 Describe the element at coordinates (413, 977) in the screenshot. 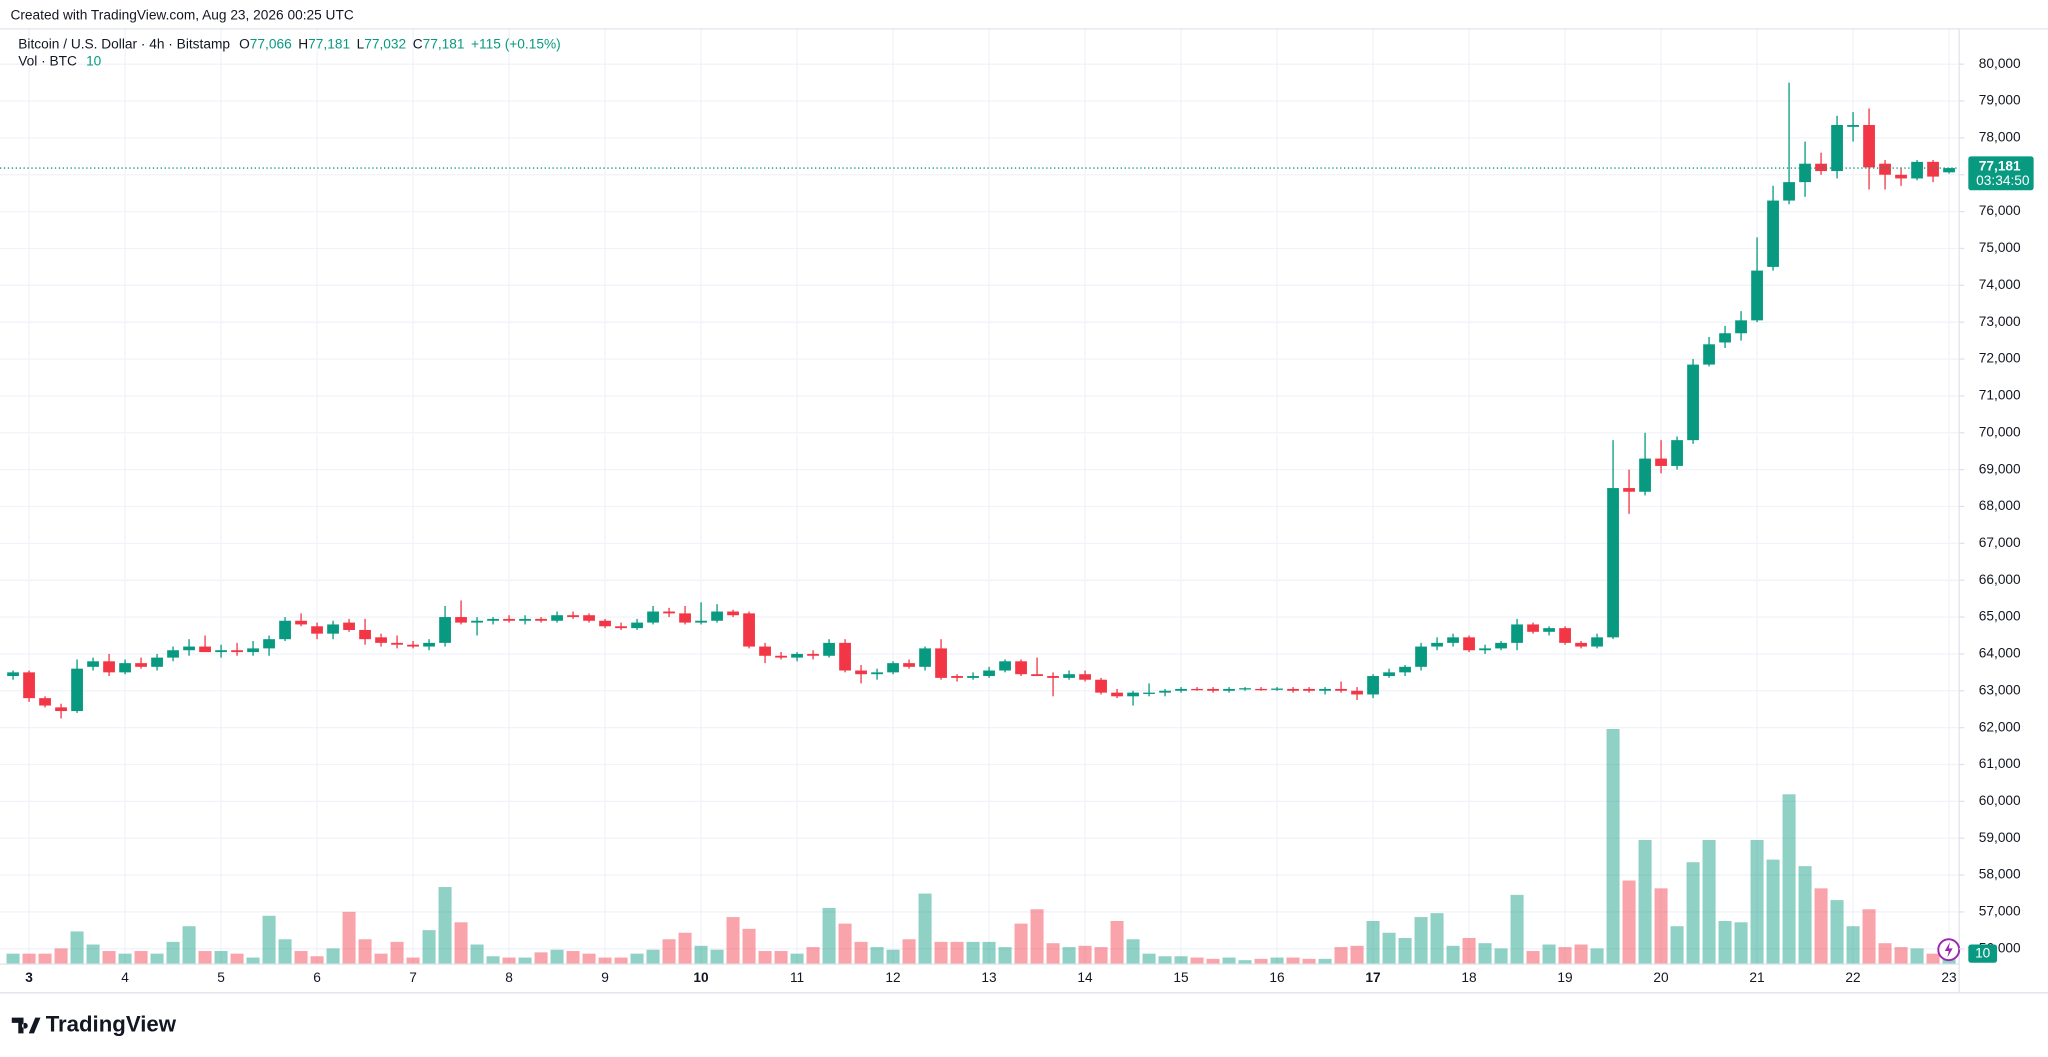

I see `x-tick-label: 7` at that location.